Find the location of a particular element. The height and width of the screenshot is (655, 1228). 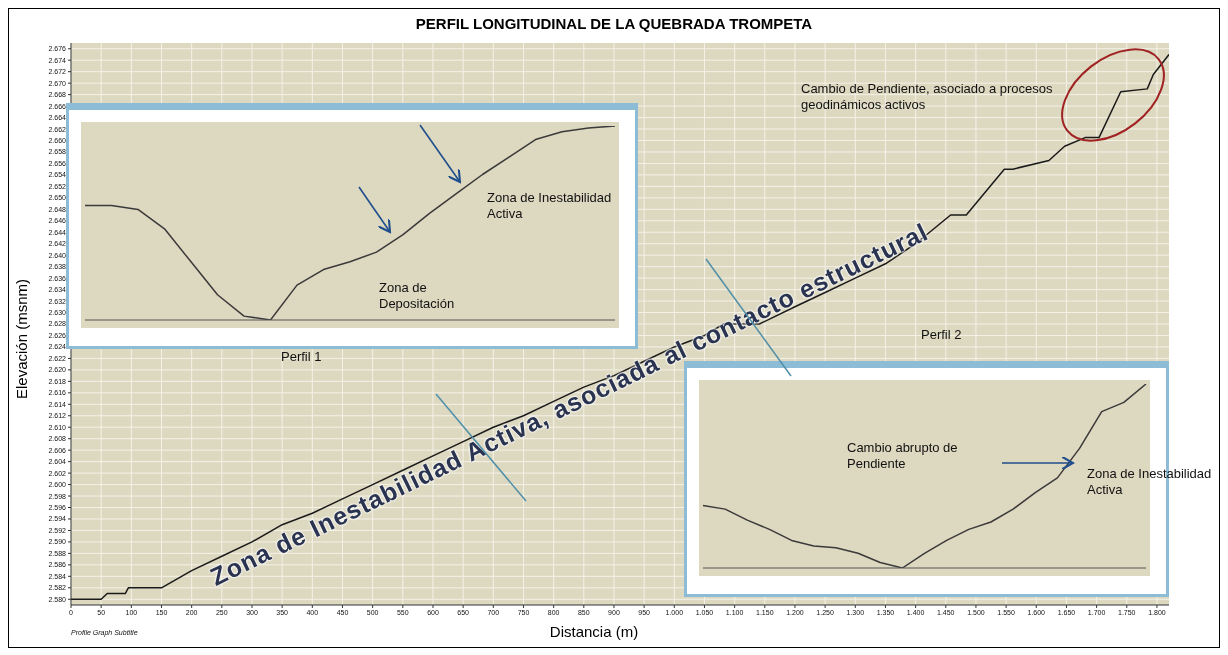

x-axis-title: Distancia (m) is located at coordinates (594, 631).